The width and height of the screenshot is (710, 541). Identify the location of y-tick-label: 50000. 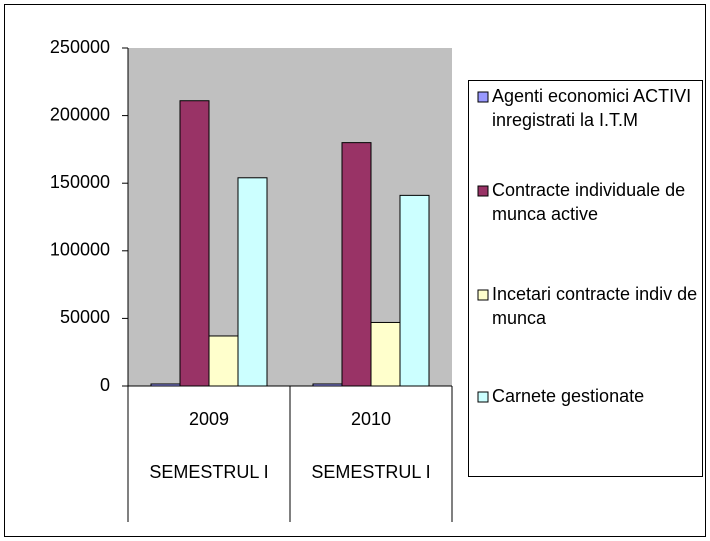
(85, 317).